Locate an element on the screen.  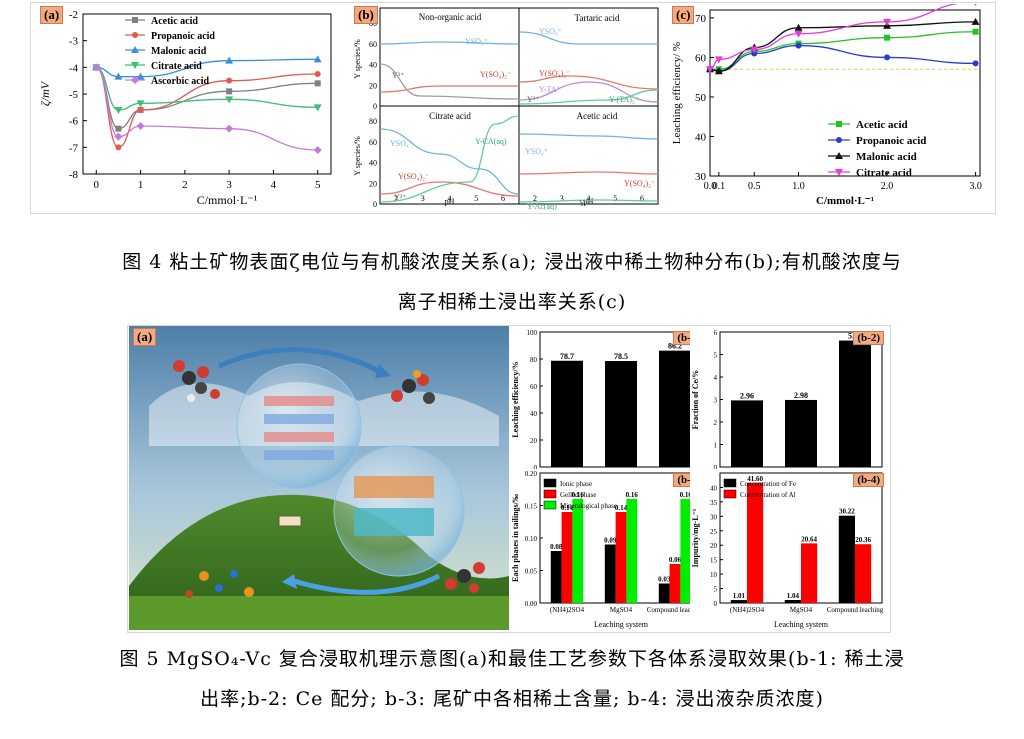
bar-value-label: 2.98 is located at coordinates (801, 395).